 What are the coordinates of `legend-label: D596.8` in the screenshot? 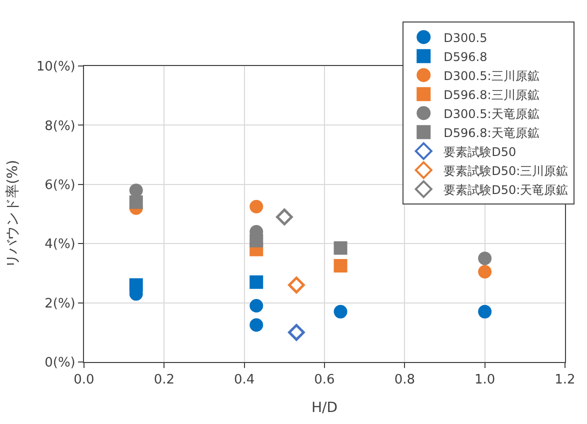 It's located at (466, 57).